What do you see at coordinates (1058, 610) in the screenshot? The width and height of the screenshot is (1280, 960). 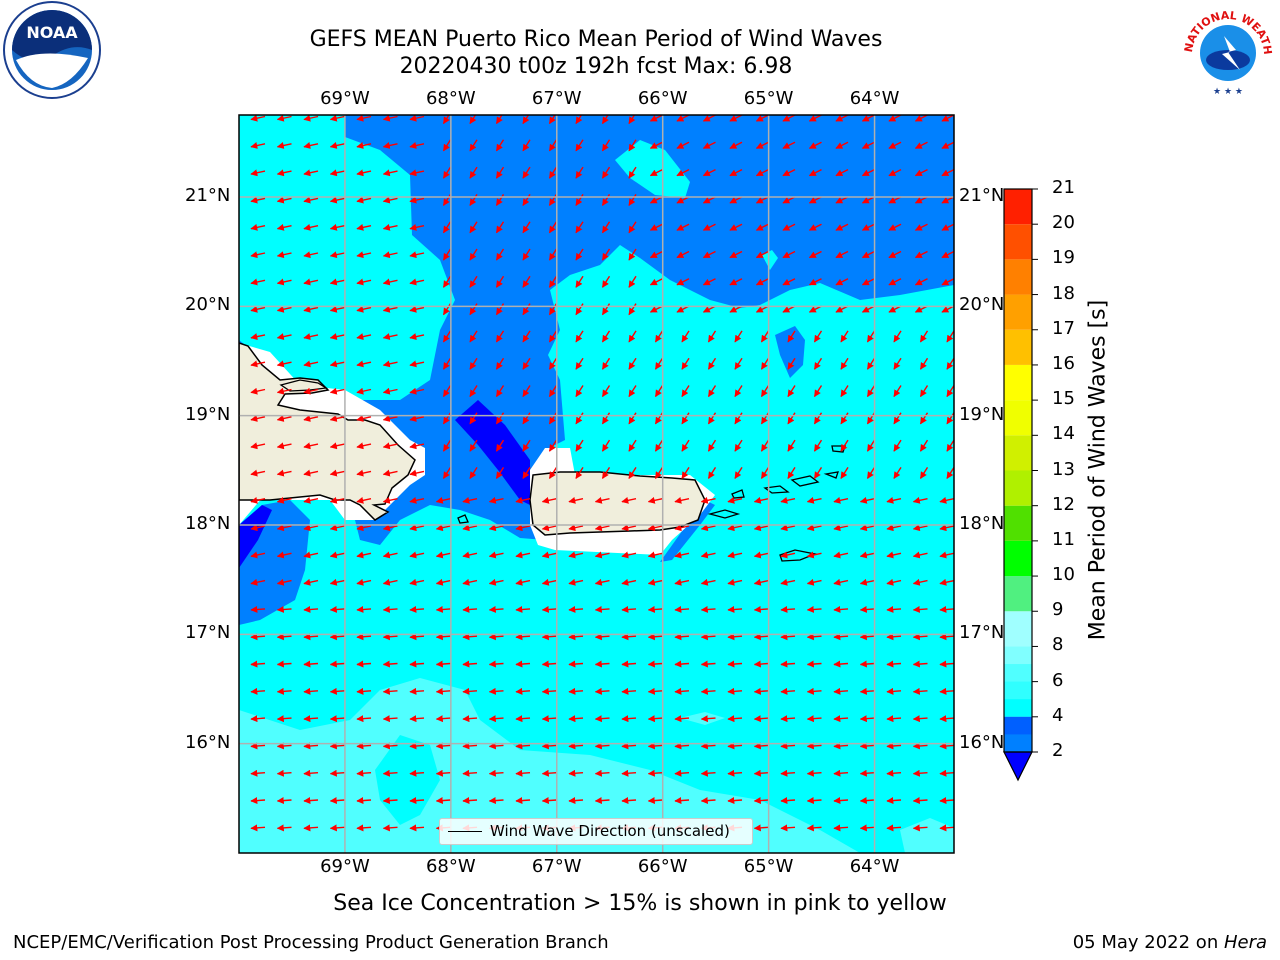 I see `colorbar-tick-label: 9` at bounding box center [1058, 610].